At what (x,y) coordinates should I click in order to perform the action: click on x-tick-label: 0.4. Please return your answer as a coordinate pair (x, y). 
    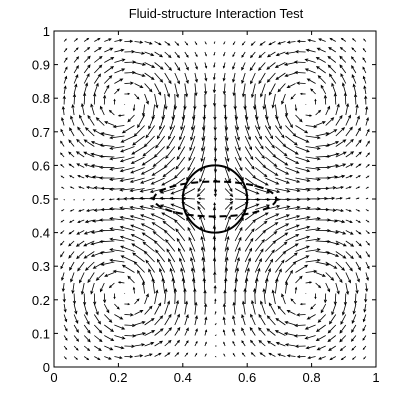
    Looking at the image, I should click on (183, 377).